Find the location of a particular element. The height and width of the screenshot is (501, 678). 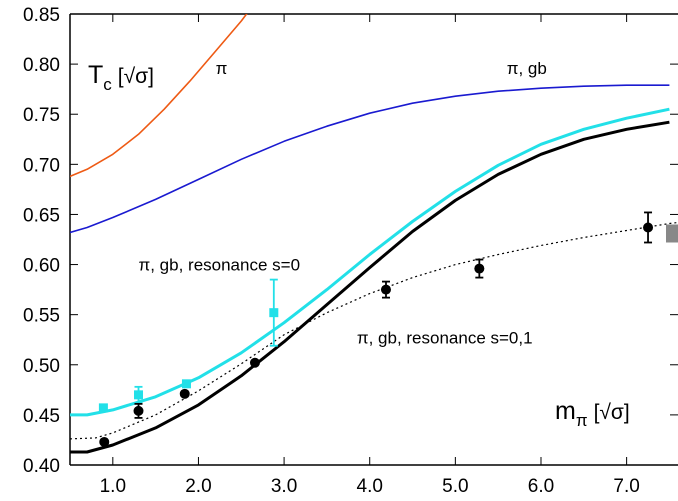

y-tick-label: 0.55 is located at coordinates (41, 316).